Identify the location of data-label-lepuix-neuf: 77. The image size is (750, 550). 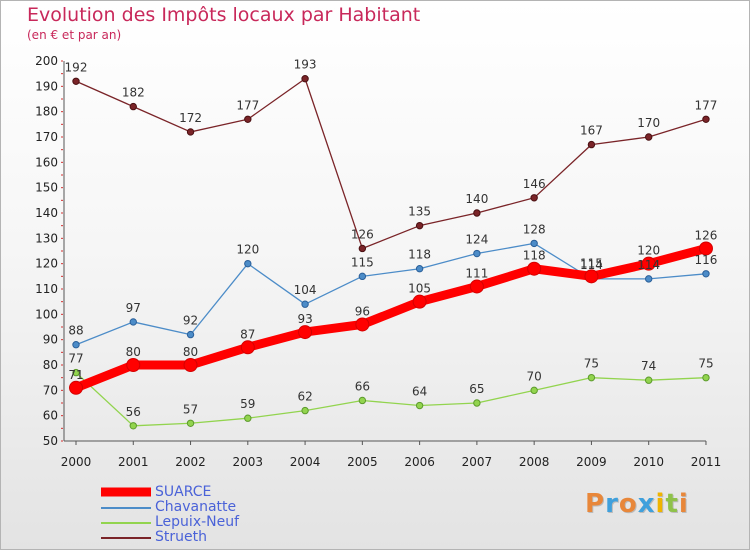
(75, 359).